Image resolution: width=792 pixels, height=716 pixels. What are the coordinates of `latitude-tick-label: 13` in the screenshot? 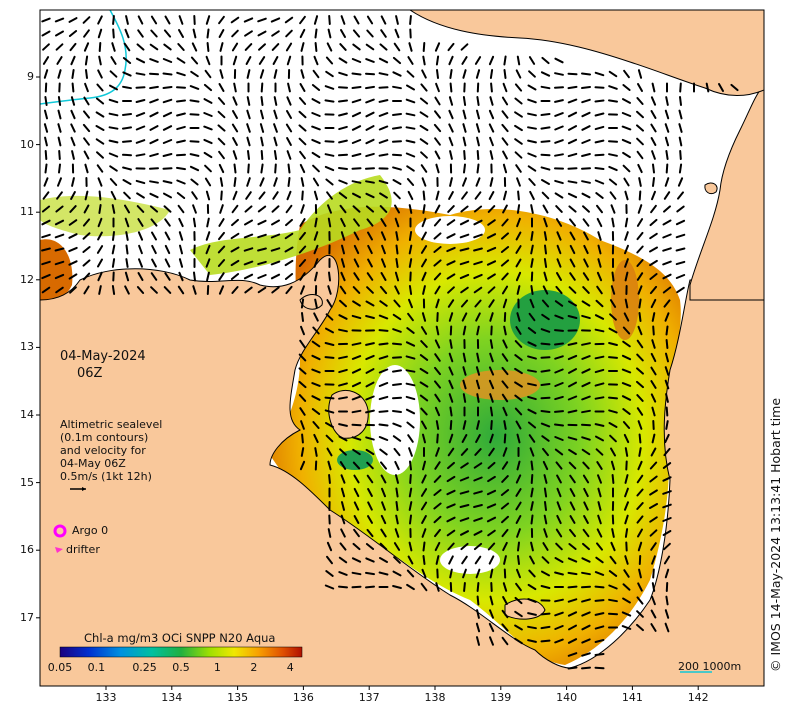 It's located at (27, 347).